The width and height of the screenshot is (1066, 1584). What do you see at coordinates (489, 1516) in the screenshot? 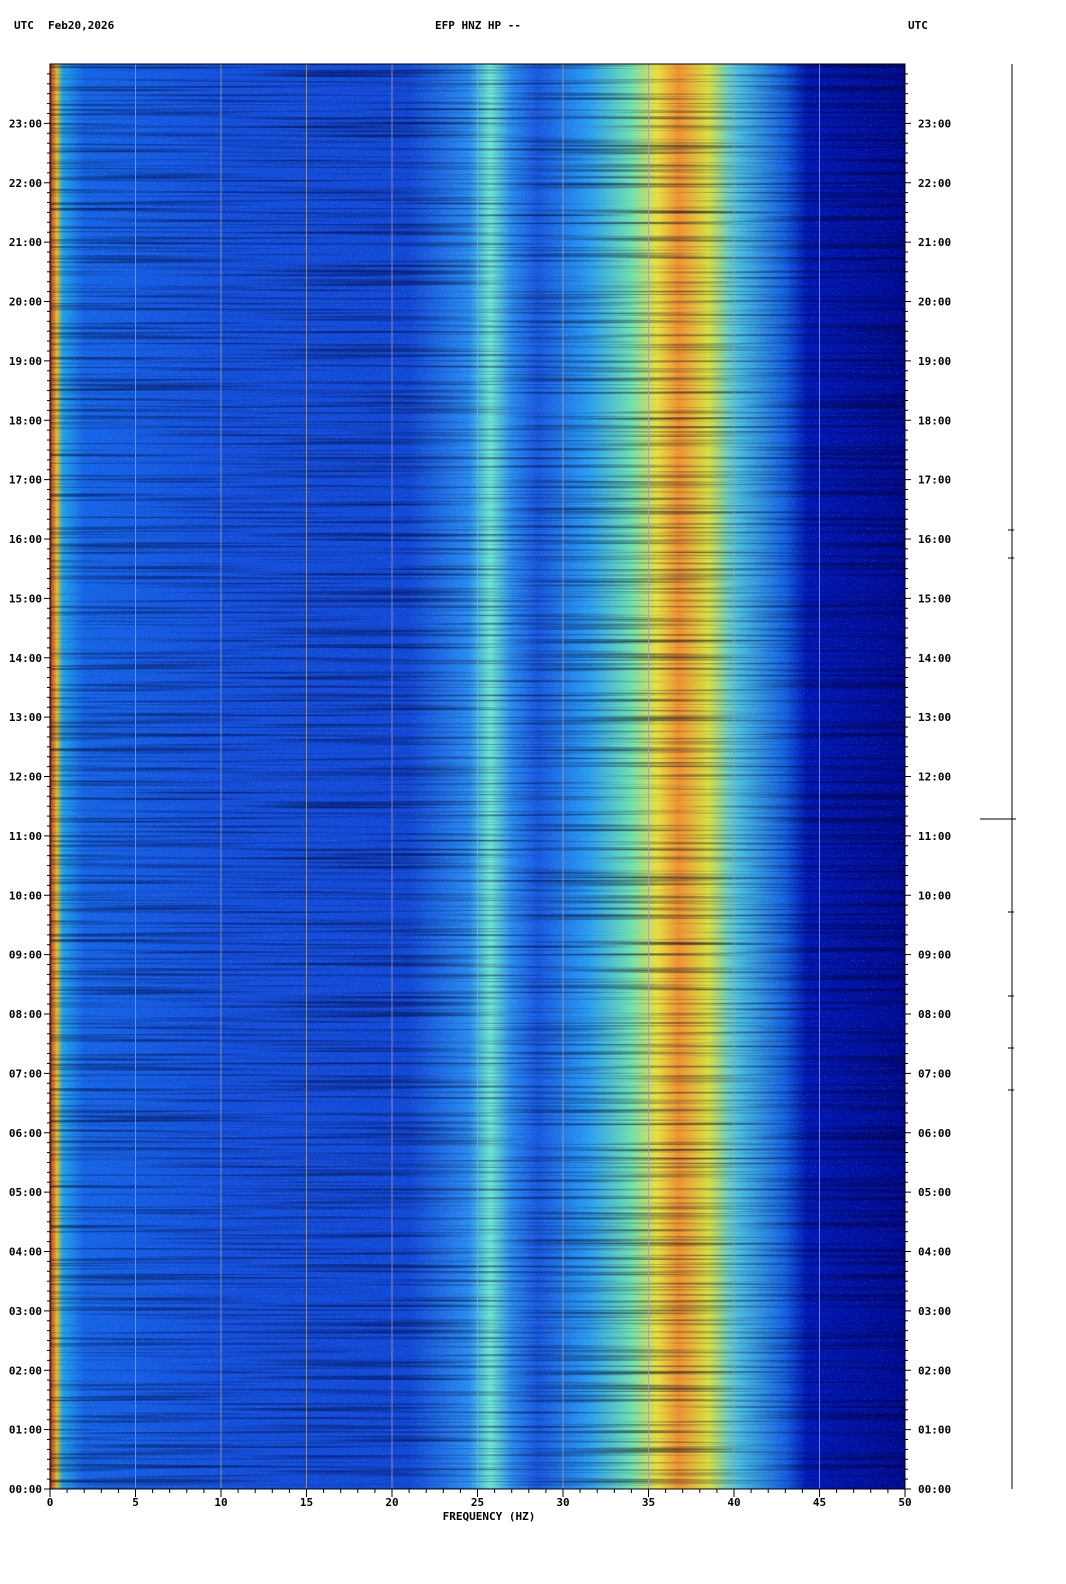
I see `x-axis-title: FREQUENCY (HZ)` at bounding box center [489, 1516].